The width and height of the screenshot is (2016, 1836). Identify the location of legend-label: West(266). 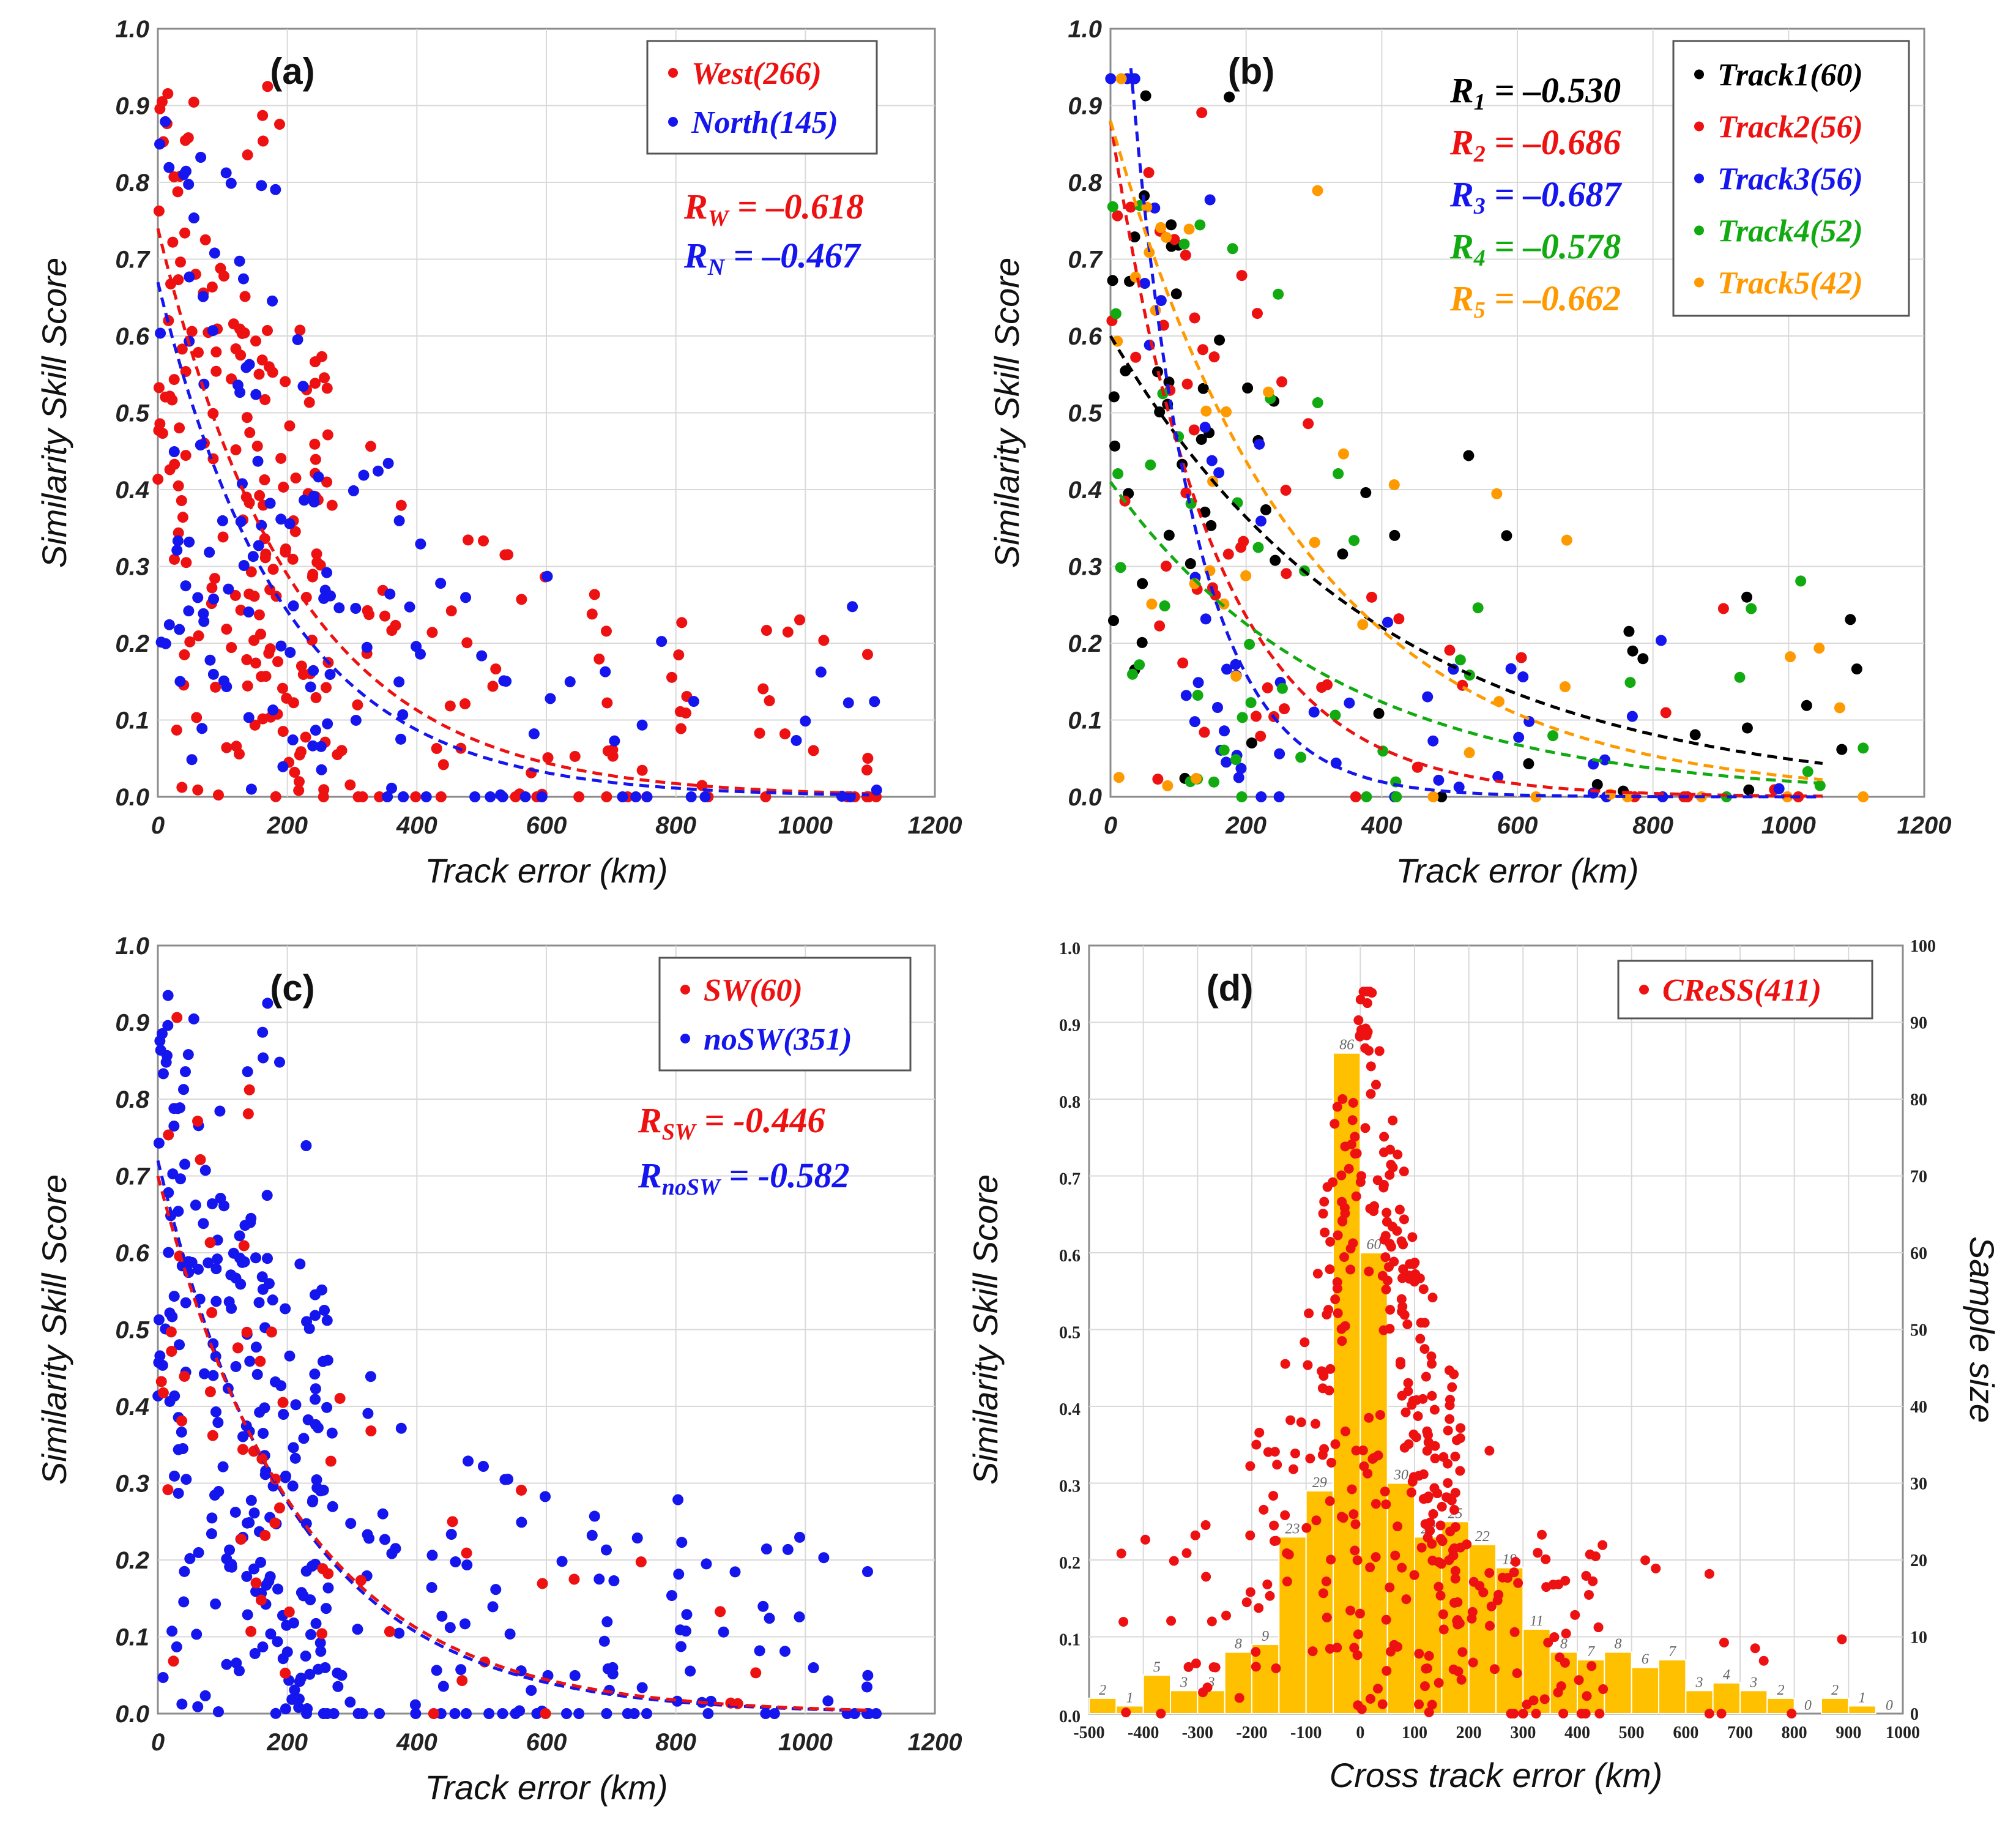
(757, 73).